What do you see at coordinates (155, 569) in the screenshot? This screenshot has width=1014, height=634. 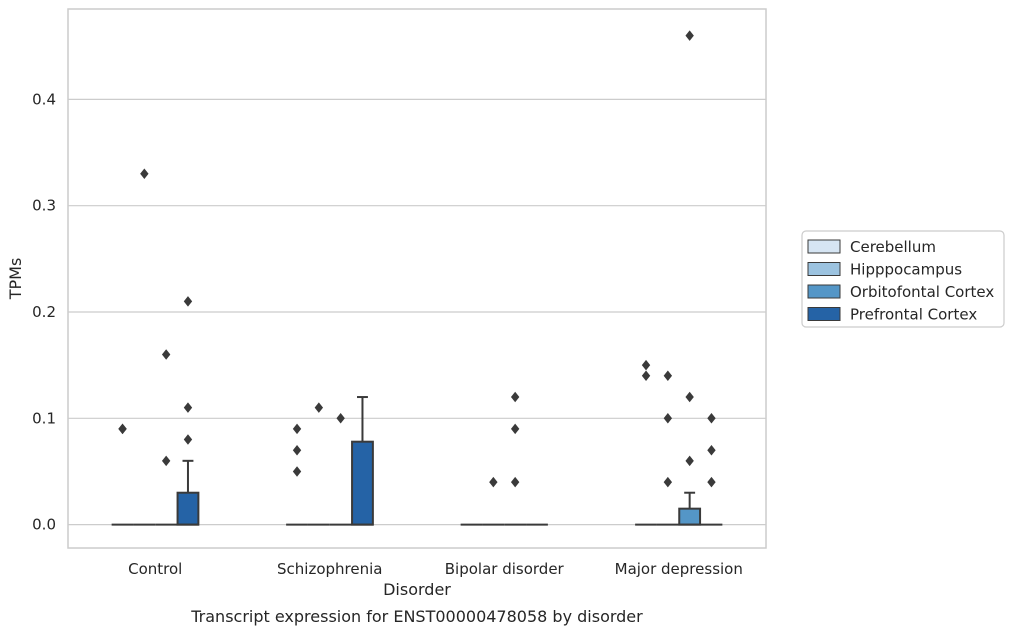 I see `x-tick-label: Control` at bounding box center [155, 569].